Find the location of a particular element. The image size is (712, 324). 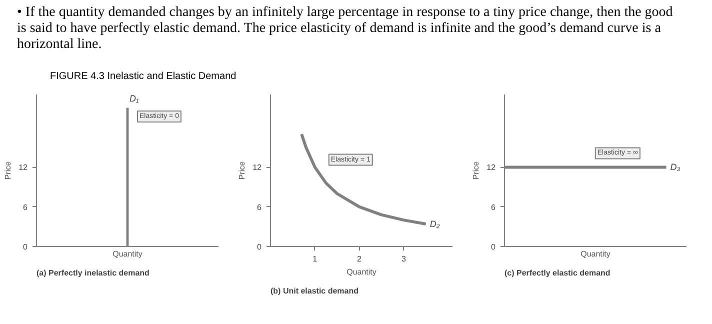

x-tick-label: 2 is located at coordinates (359, 259).